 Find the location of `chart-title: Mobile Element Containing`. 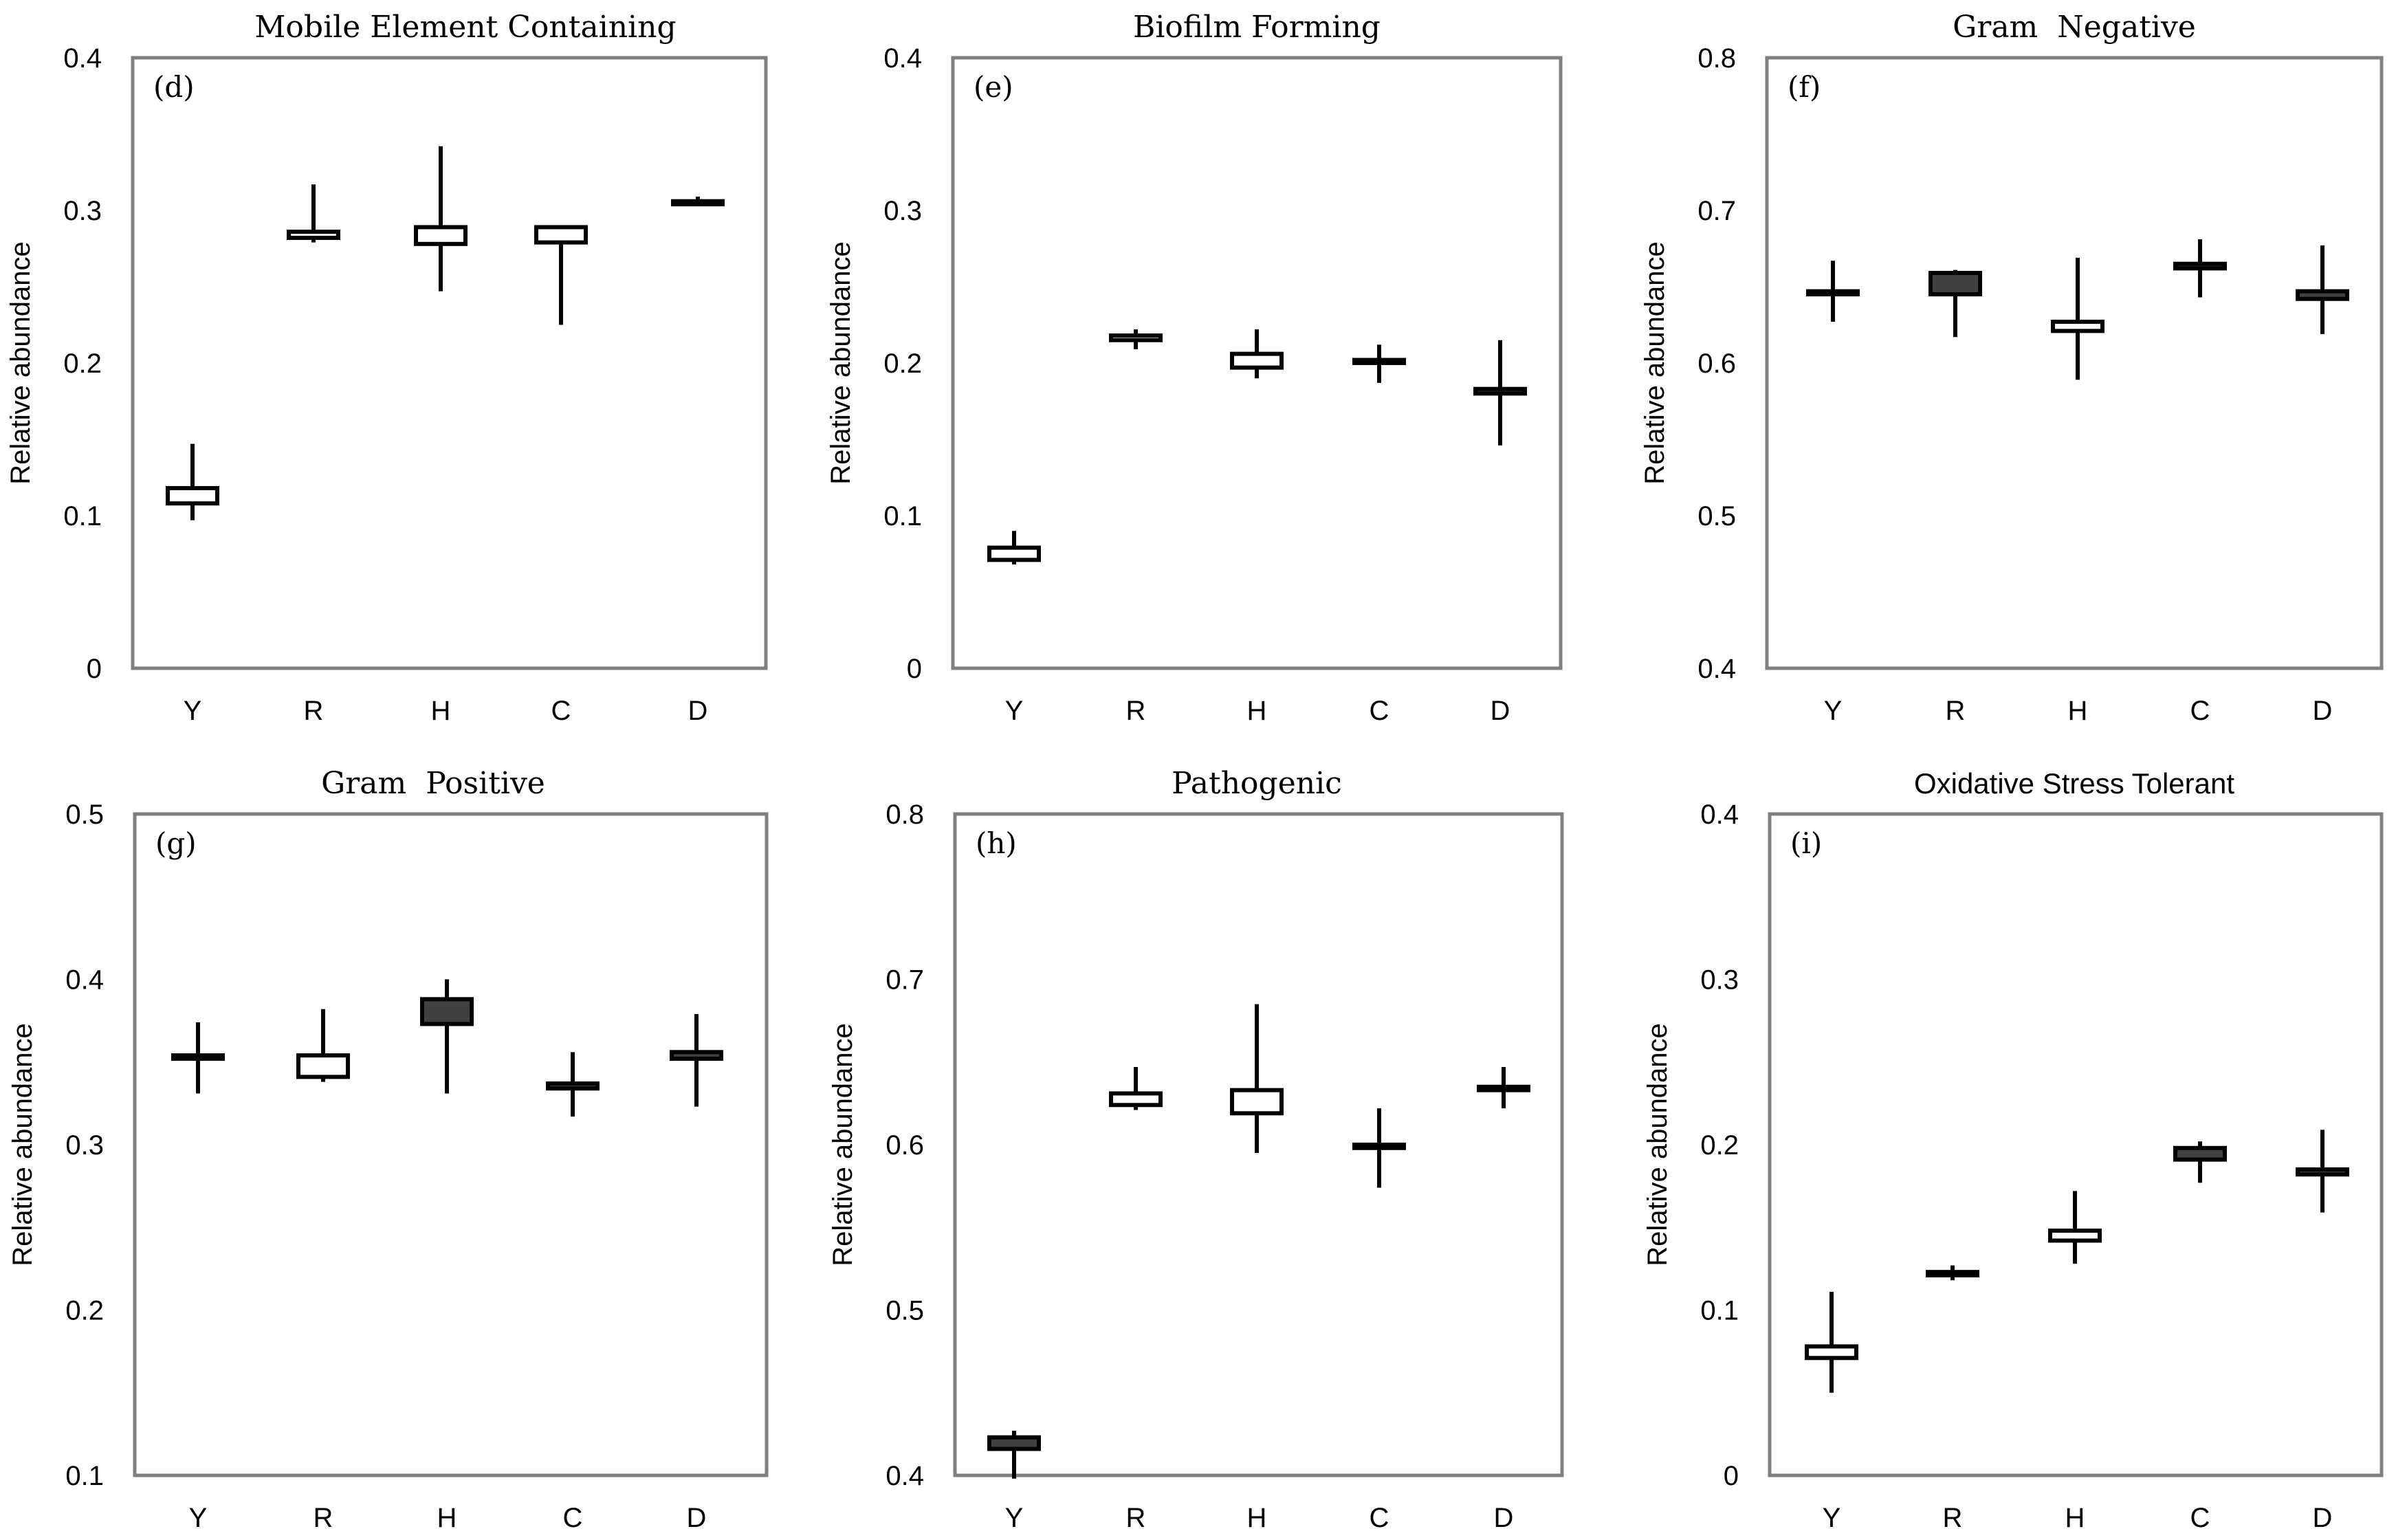

chart-title: Mobile Element Containing is located at coordinates (465, 27).